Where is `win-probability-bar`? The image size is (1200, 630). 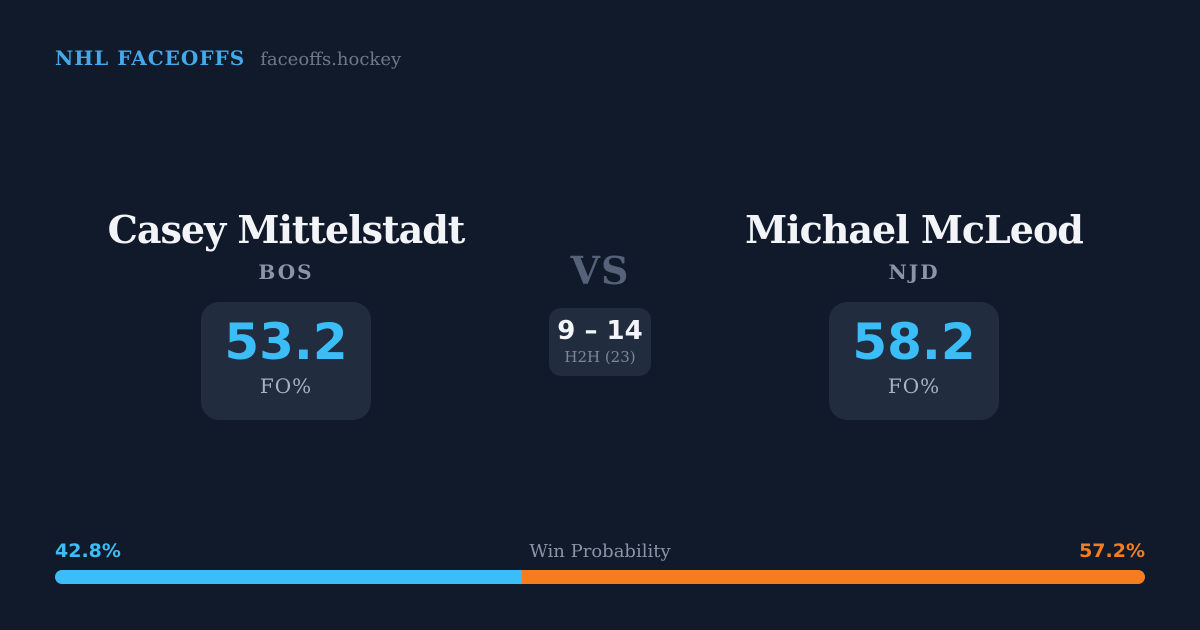 win-probability-bar is located at coordinates (600, 577).